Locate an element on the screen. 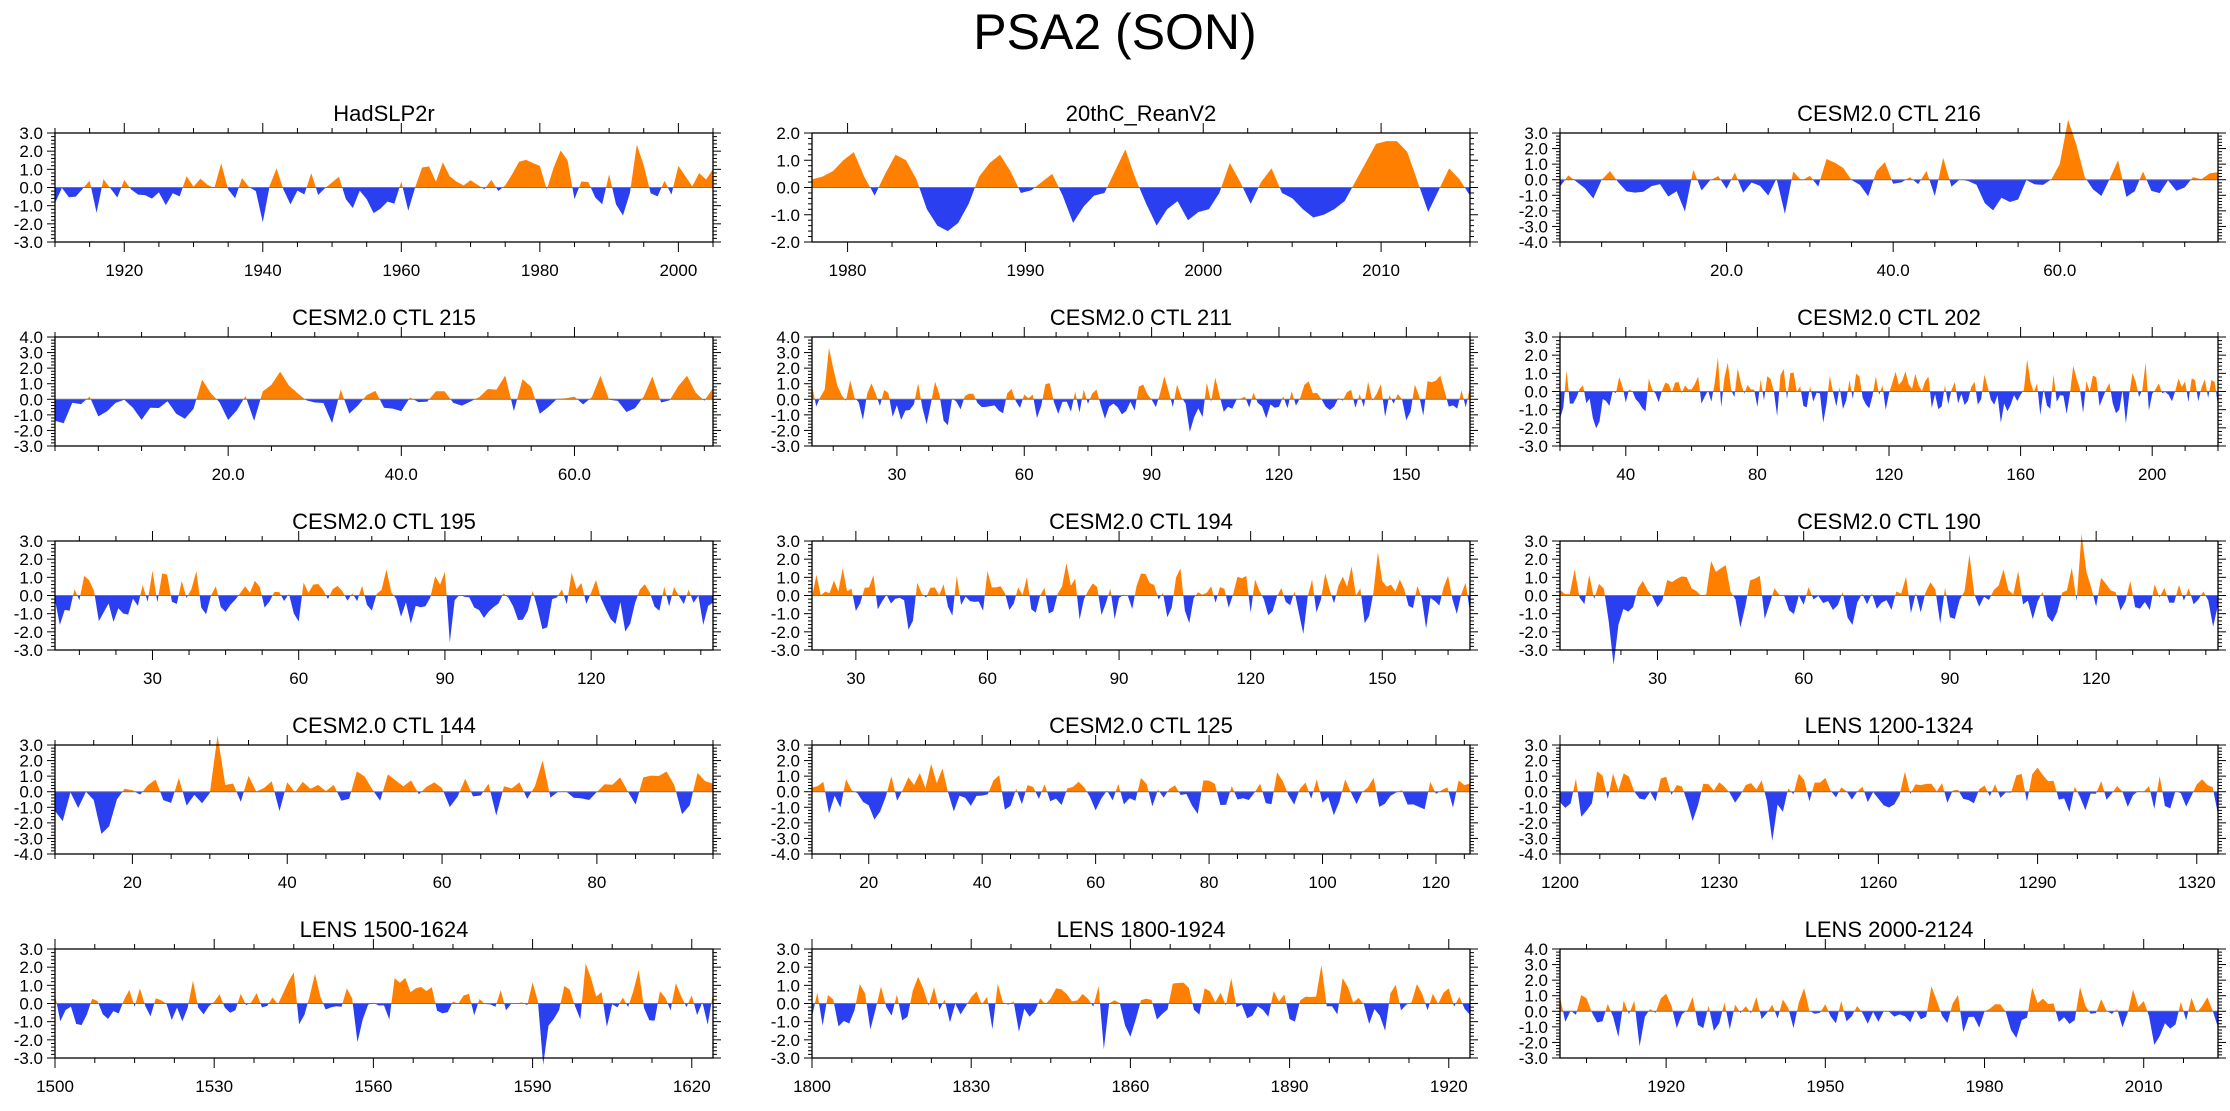 This screenshot has width=2230, height=1111. x-tick-label: 1290 is located at coordinates (2038, 882).